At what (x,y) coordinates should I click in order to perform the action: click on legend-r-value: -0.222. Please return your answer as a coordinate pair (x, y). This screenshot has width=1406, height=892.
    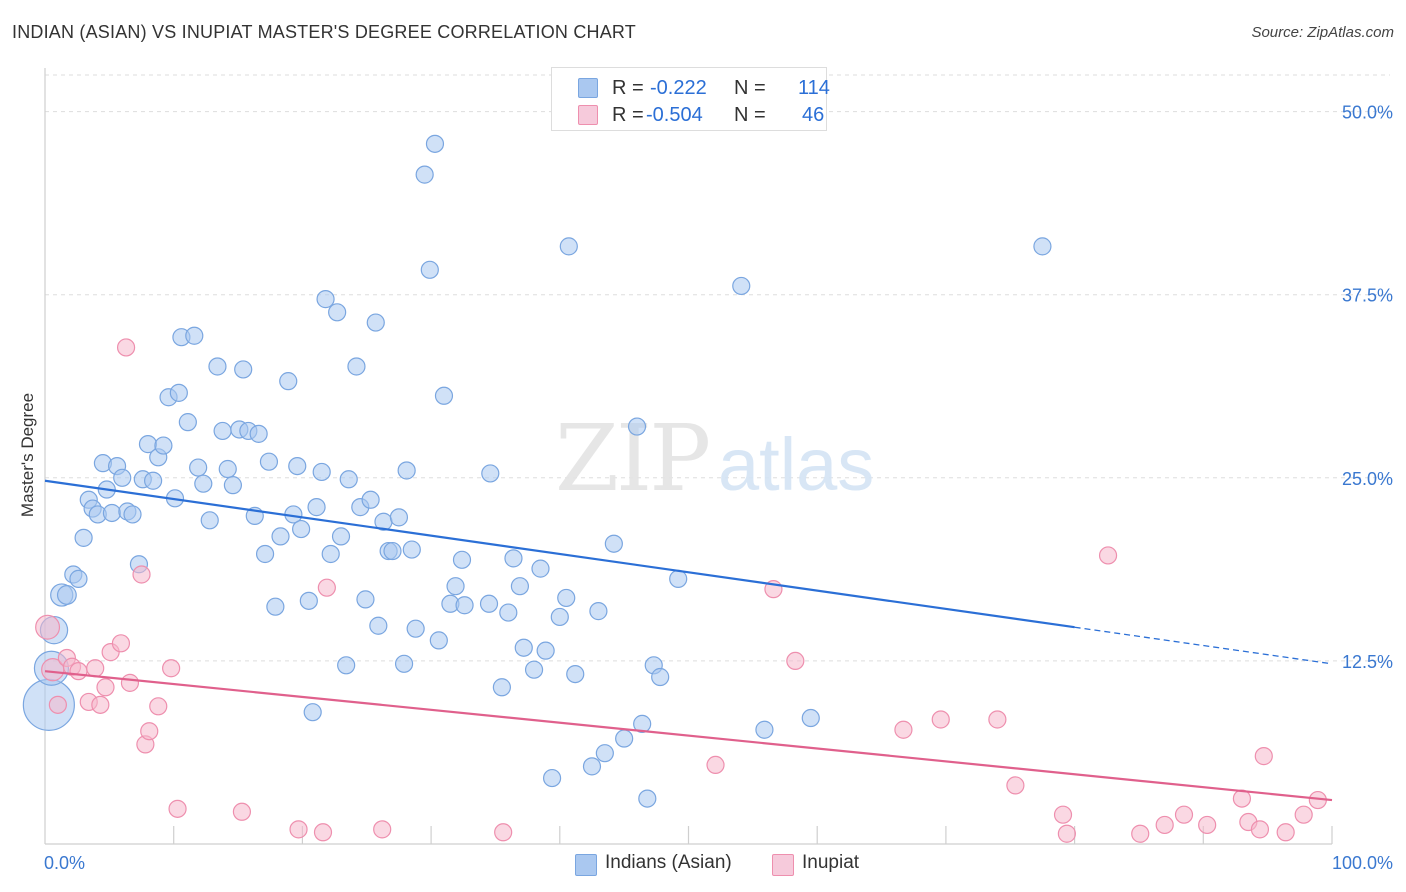
    Looking at the image, I should click on (678, 88).